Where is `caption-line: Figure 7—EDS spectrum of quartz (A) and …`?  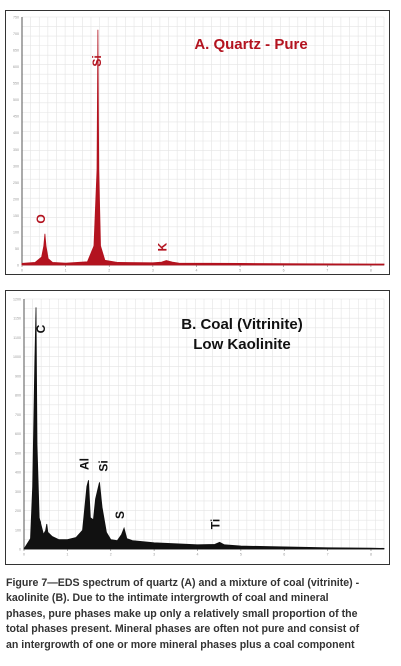
caption-line: Figure 7—EDS spectrum of quartz (A) and … is located at coordinates (183, 583).